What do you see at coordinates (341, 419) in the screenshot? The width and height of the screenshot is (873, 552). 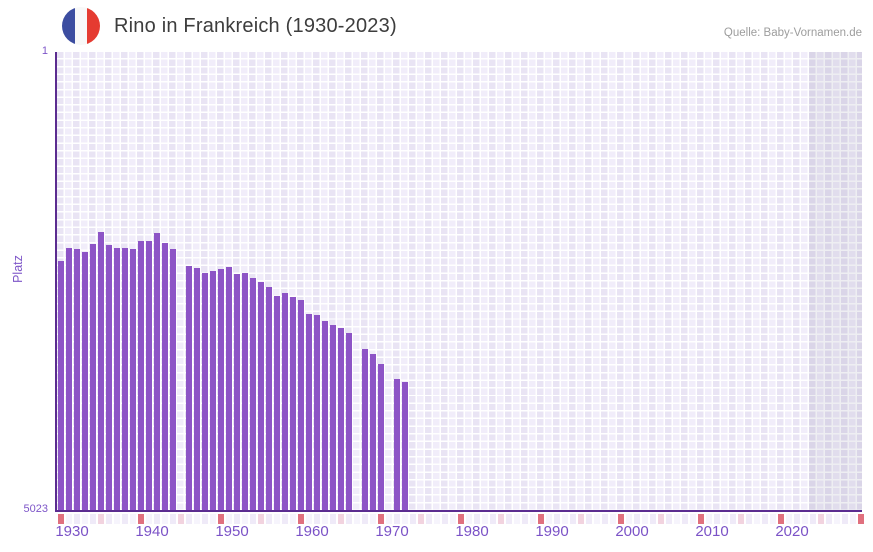 I see `rank-bar-1965` at bounding box center [341, 419].